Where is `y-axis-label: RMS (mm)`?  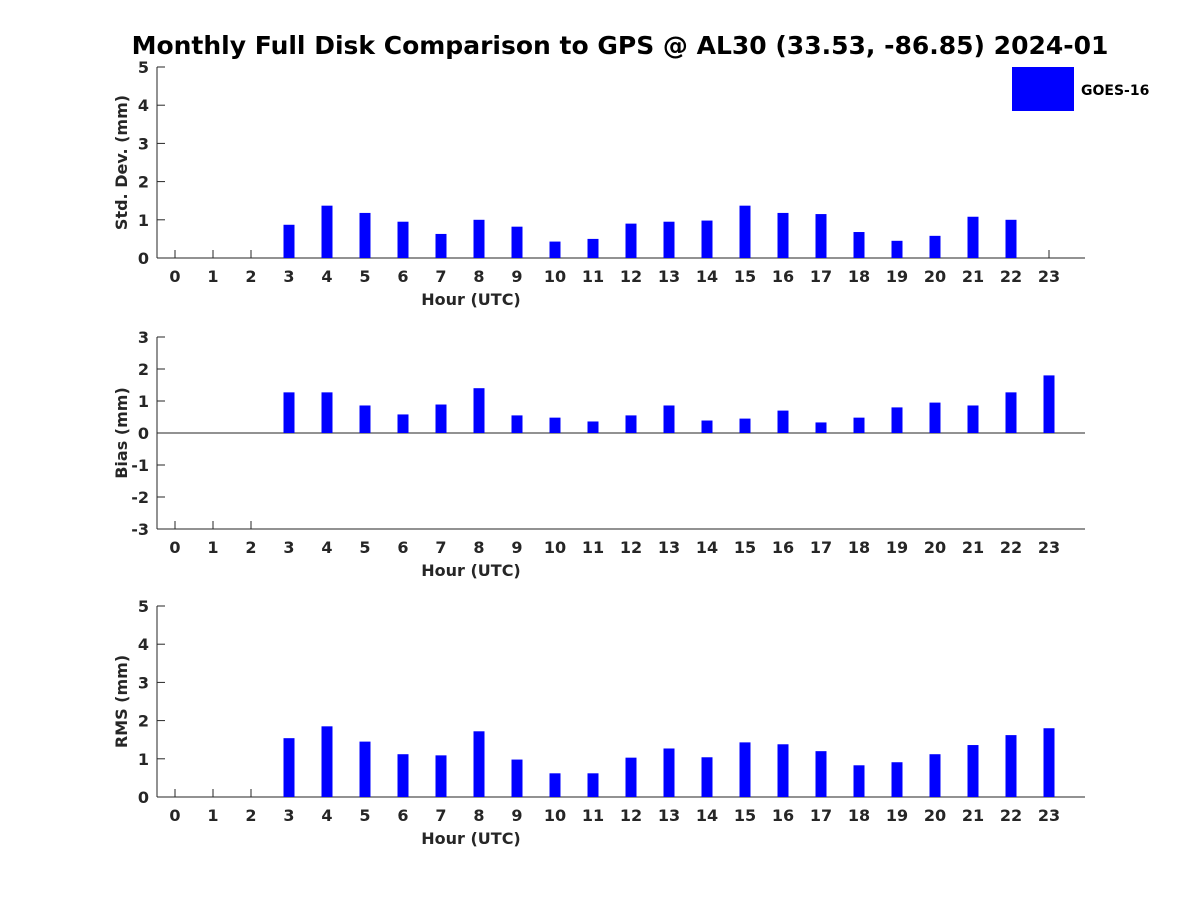
y-axis-label: RMS (mm) is located at coordinates (121, 701).